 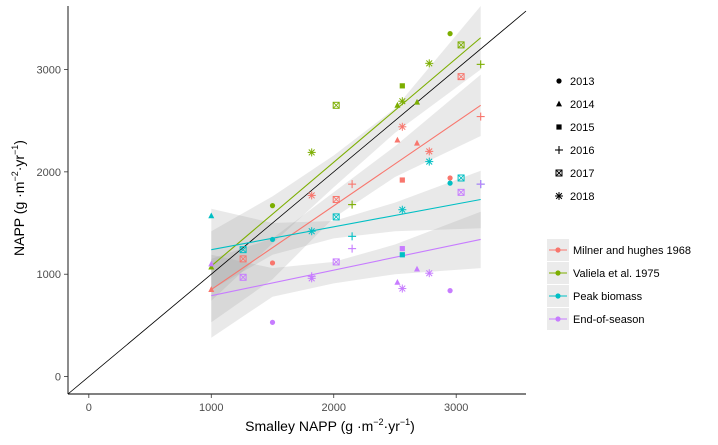 What do you see at coordinates (582, 82) in the screenshot?
I see `legend-label-2013: 2013` at bounding box center [582, 82].